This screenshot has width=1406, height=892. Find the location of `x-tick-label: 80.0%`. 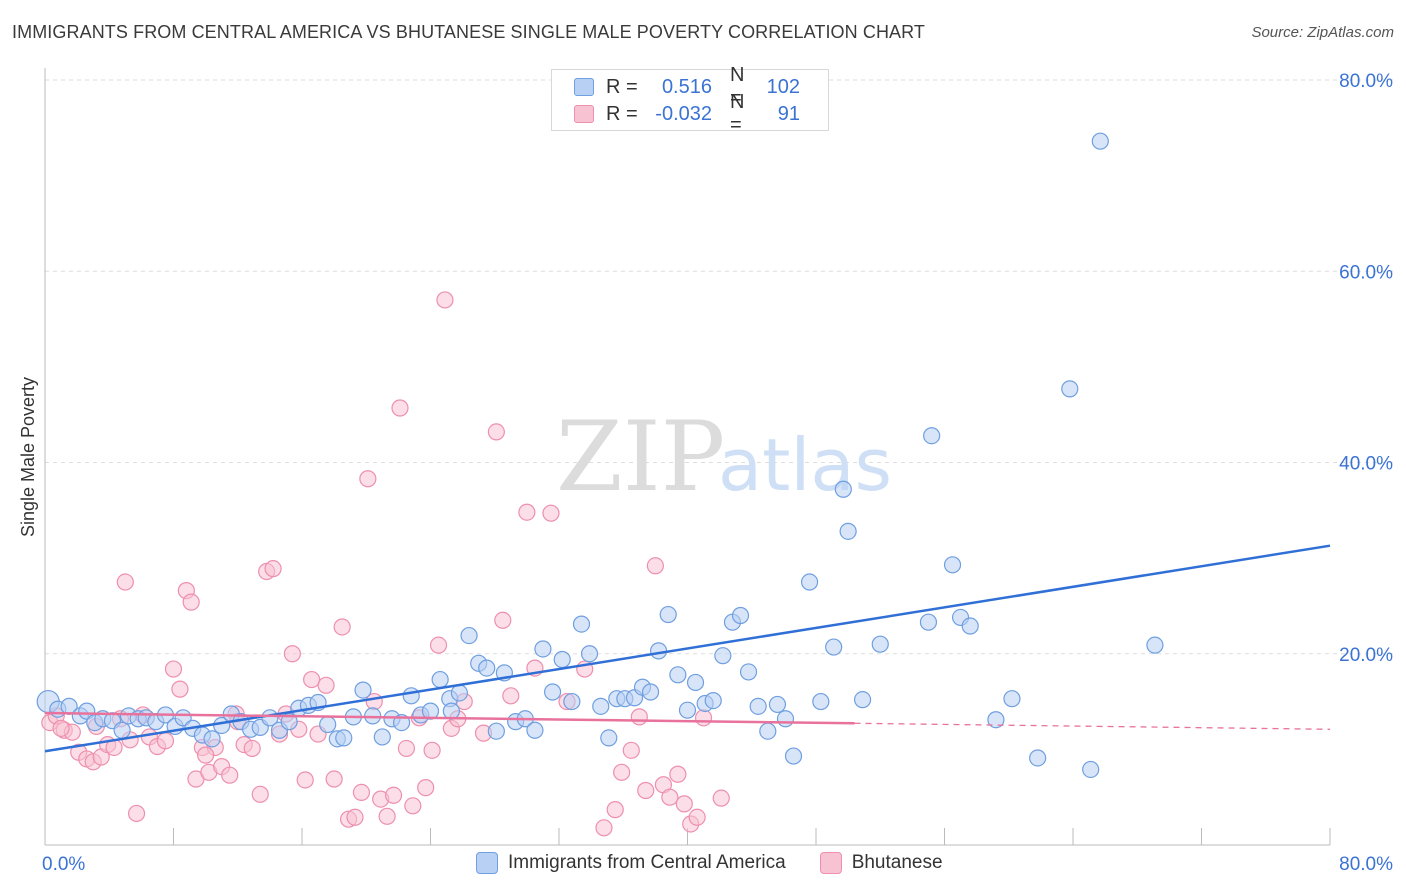

x-tick-label: 80.0% is located at coordinates (1366, 864).